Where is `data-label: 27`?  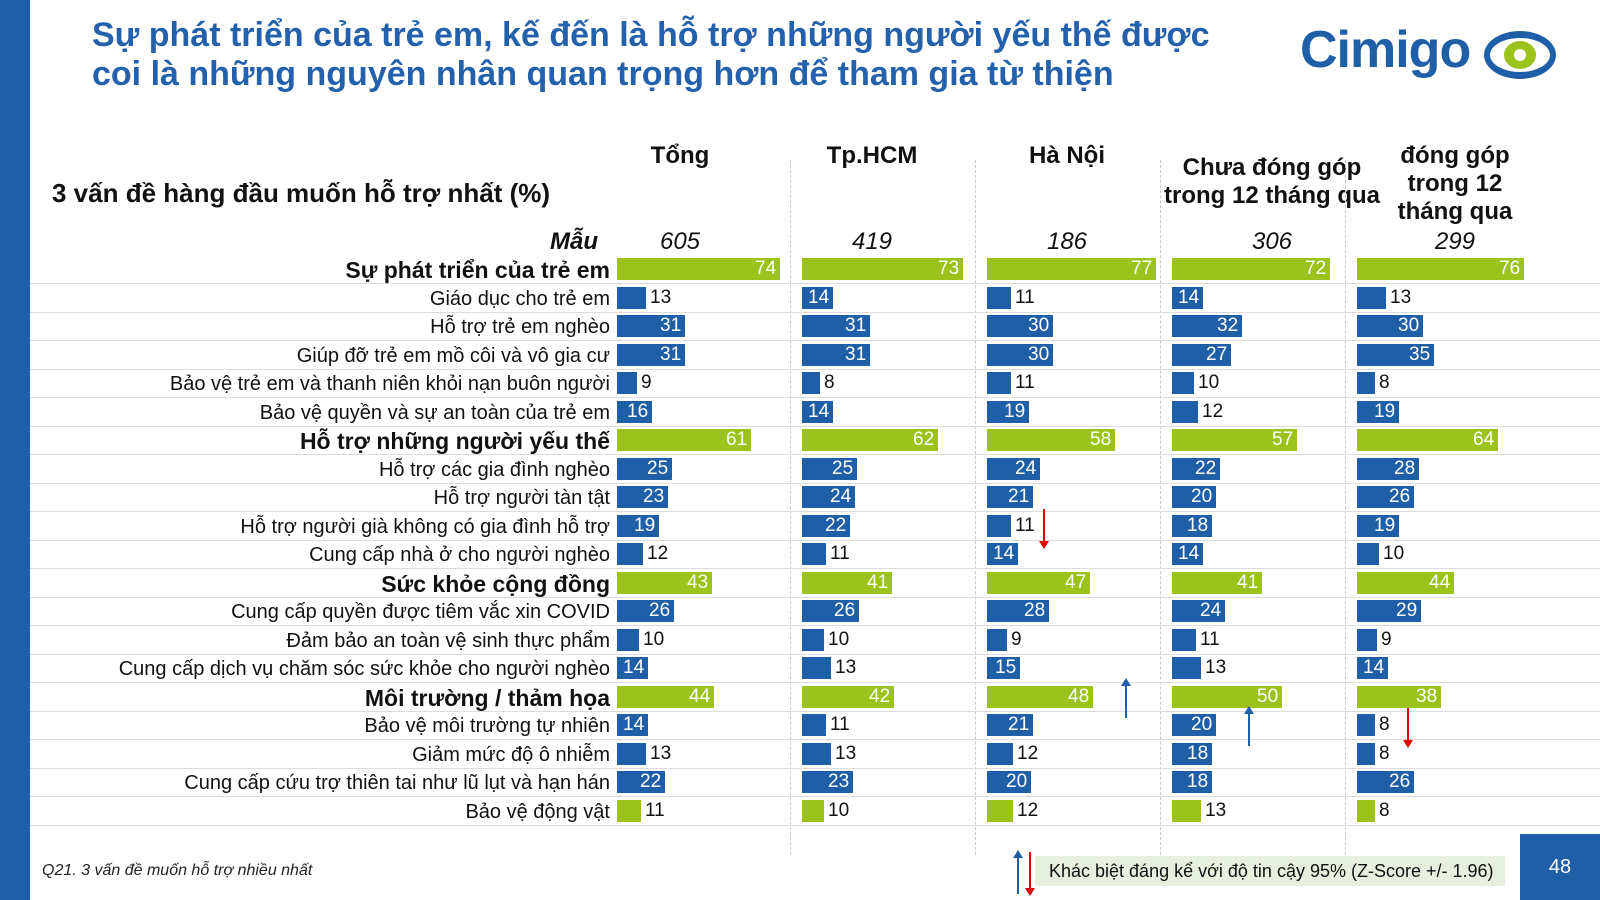
data-label: 27 is located at coordinates (1217, 354).